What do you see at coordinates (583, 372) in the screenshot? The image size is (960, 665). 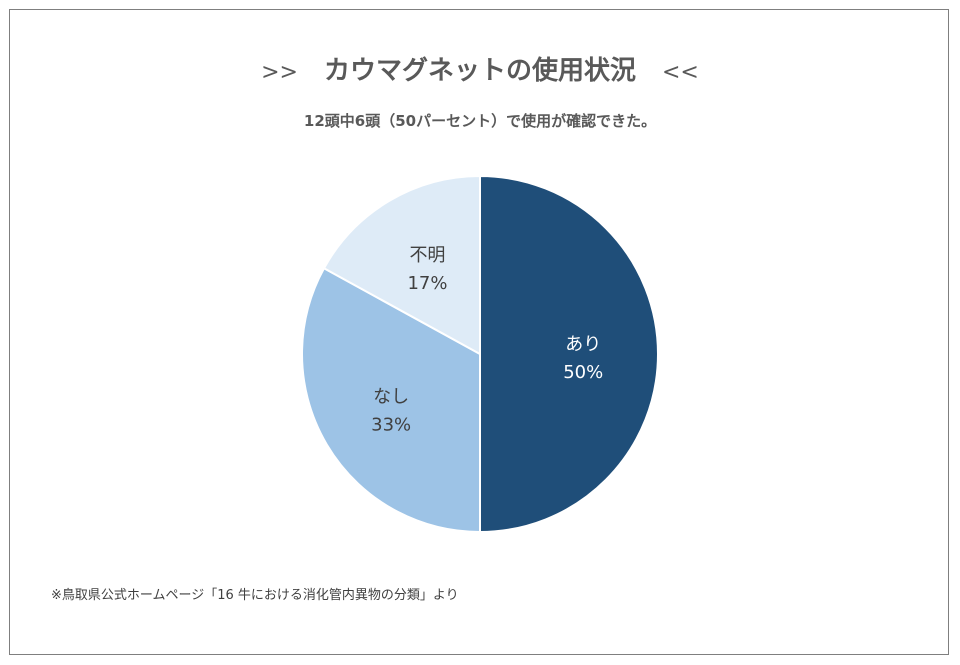 I see `slice-percent-label: 50%` at bounding box center [583, 372].